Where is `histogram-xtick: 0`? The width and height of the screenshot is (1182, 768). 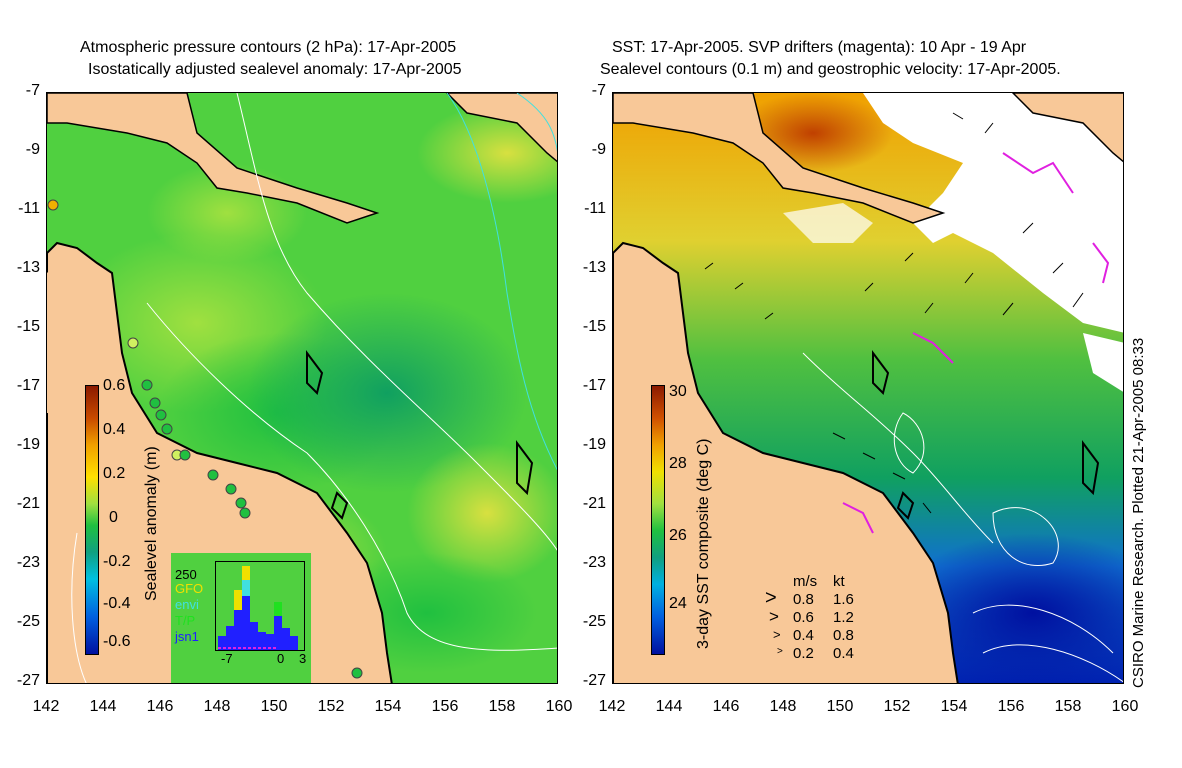
histogram-xtick: 0 is located at coordinates (280, 658).